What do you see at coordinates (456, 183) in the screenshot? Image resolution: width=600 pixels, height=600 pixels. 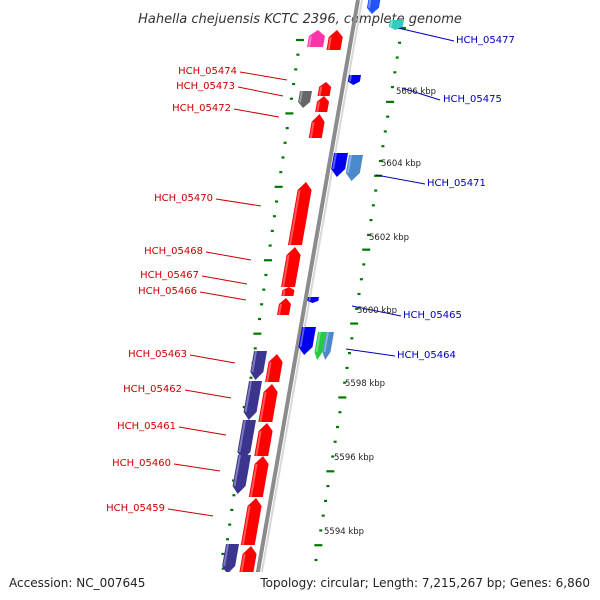 I see `gene-label-hch-05471: HCH_05471` at bounding box center [456, 183].